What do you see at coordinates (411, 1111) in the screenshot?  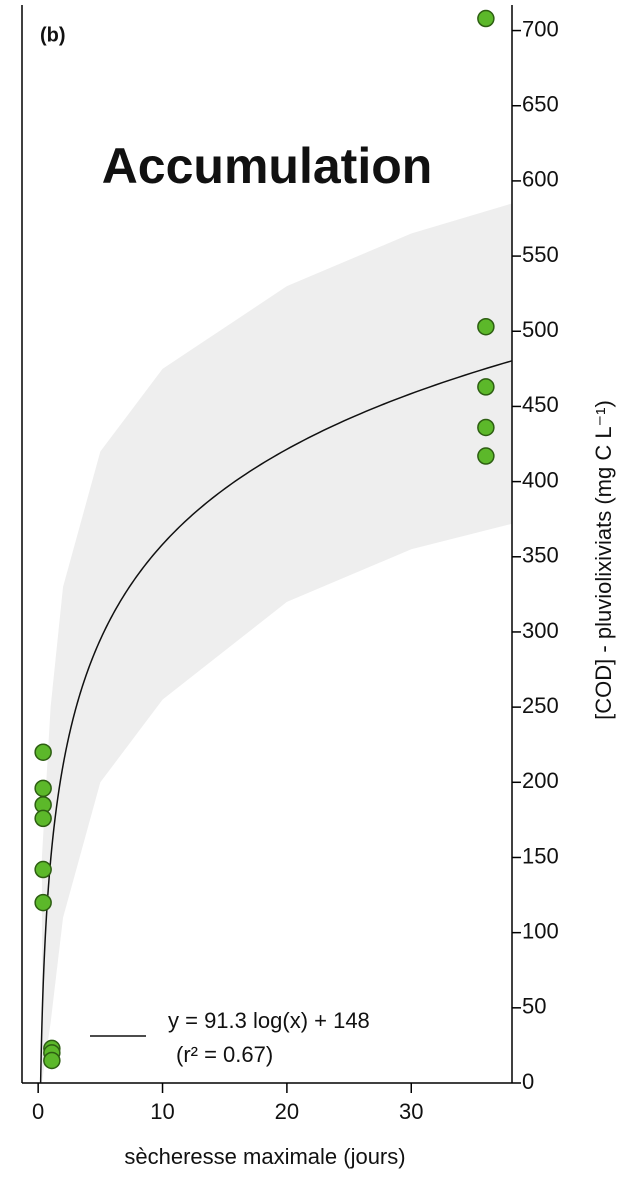 I see `x-tick-label: 30` at bounding box center [411, 1111].